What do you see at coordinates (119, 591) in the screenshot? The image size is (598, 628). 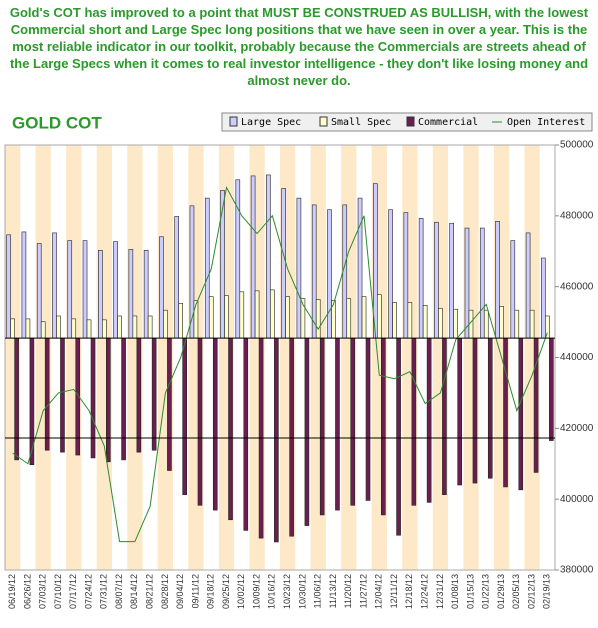 I see `x-tick-label: 08/07/12` at bounding box center [119, 591].